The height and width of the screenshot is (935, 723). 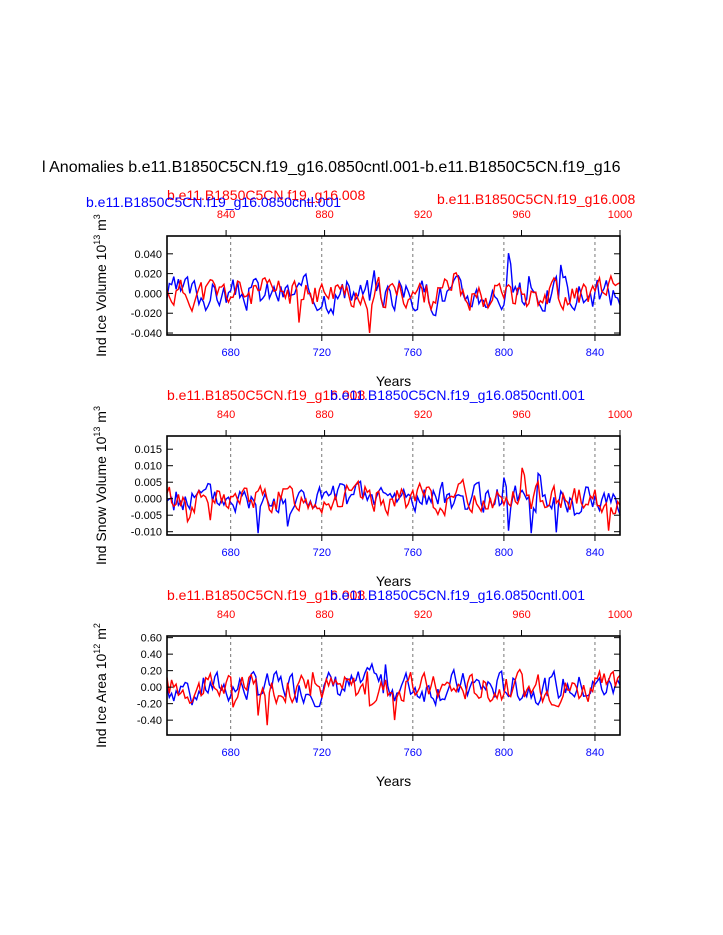 I want to click on y-tick-label: 0.20, so click(x=151, y=672).